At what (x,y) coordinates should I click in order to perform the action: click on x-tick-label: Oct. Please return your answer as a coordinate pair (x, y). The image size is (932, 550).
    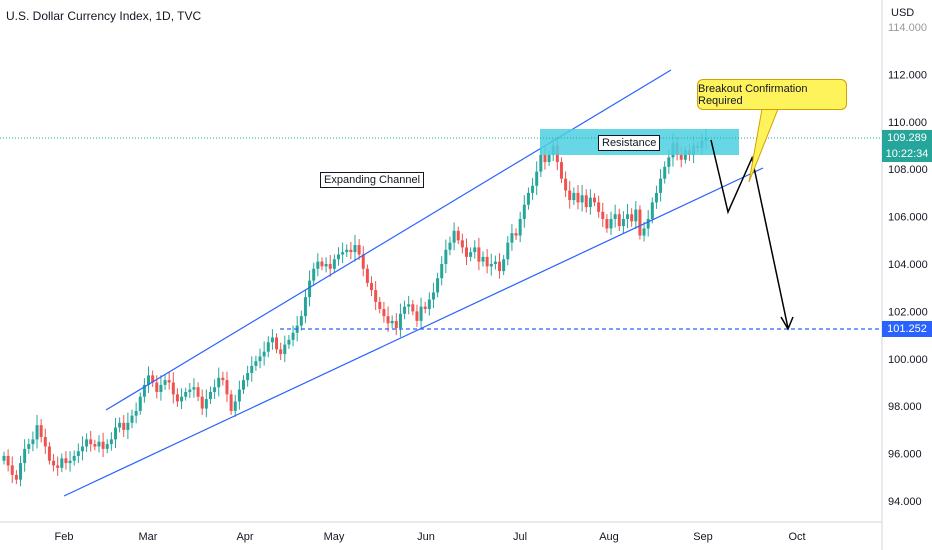
    Looking at the image, I should click on (796, 537).